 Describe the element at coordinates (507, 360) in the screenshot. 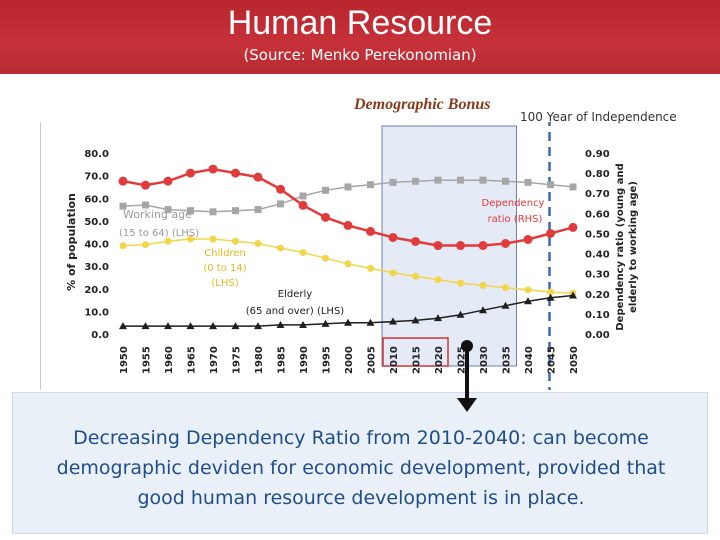

I see `x-tick-label: 2035` at that location.